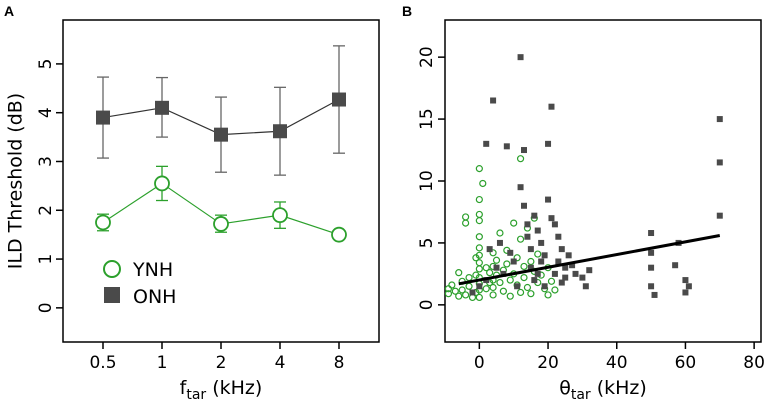  What do you see at coordinates (339, 363) in the screenshot?
I see `x-tick-label: 8` at bounding box center [339, 363].